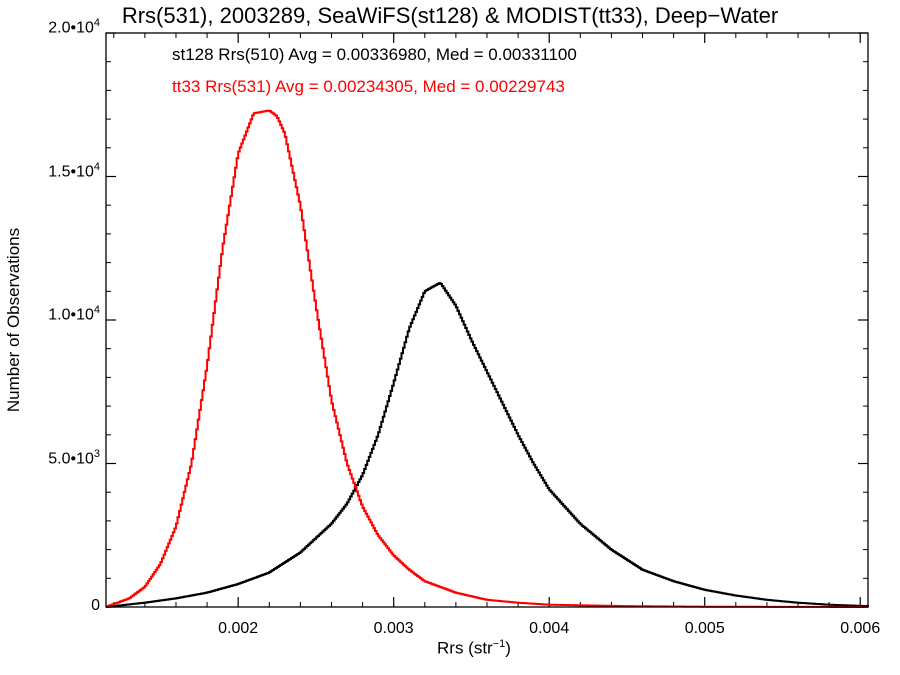  What do you see at coordinates (74, 170) in the screenshot?
I see `y-tick-label: 1.5•104` at bounding box center [74, 170].